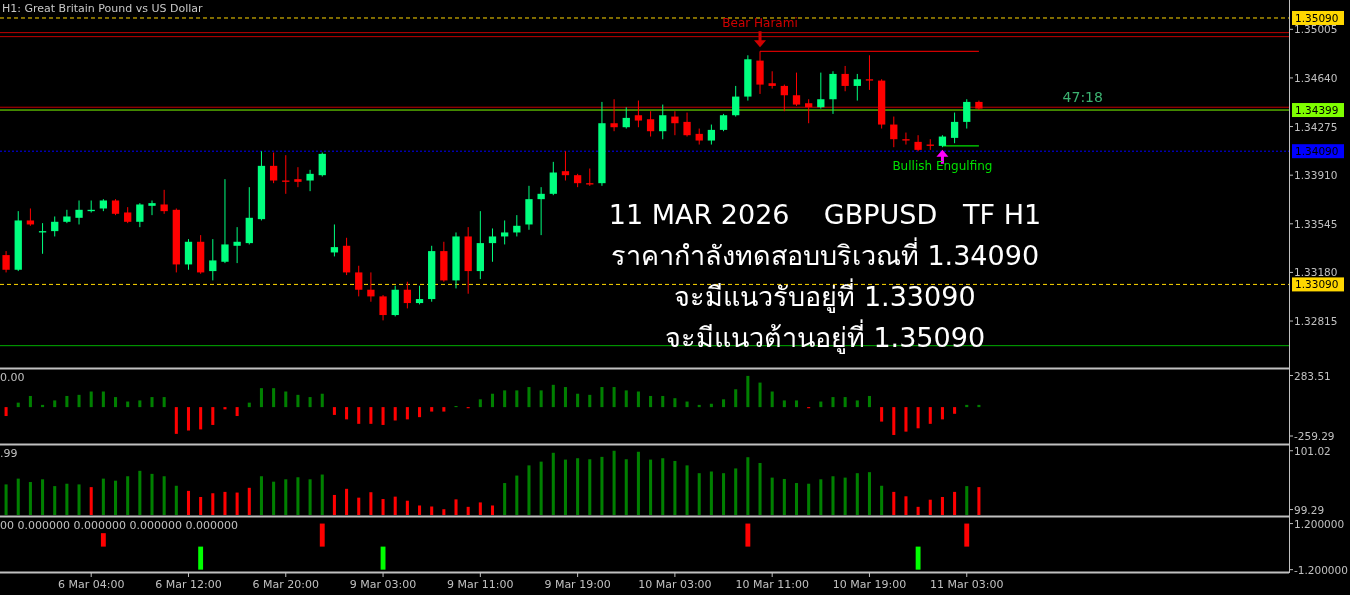  Describe the element at coordinates (1316, 126) in the screenshot. I see `y-tick-label: 1.34275` at that location.